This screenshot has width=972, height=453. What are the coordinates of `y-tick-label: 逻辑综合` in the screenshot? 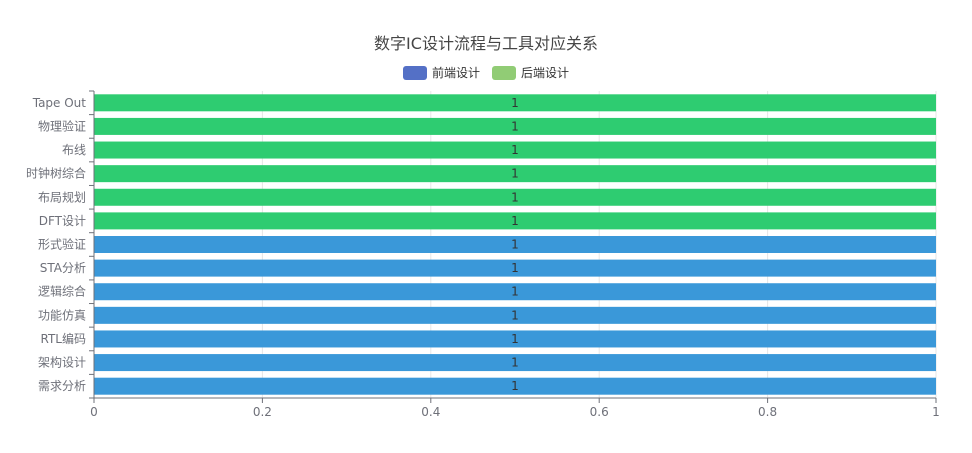 It's located at (62, 291).